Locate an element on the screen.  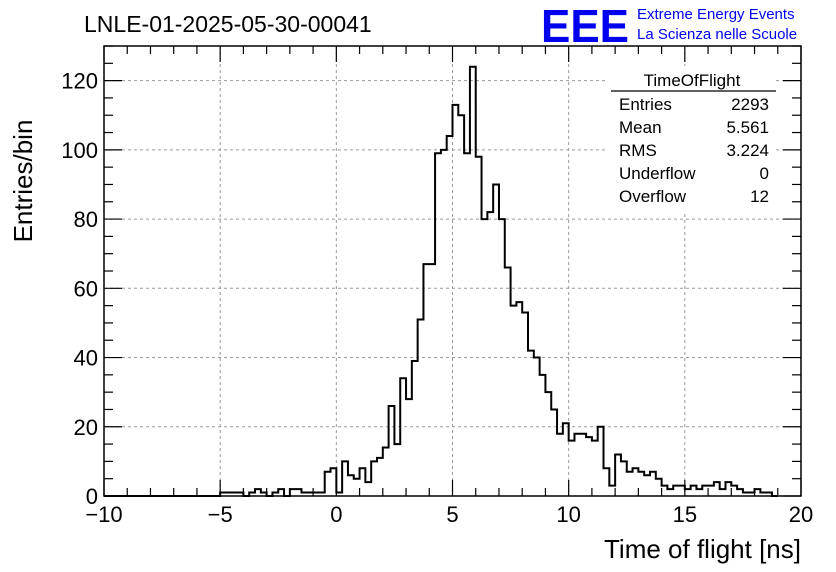
stats-label-mean: Mean is located at coordinates (640, 127).